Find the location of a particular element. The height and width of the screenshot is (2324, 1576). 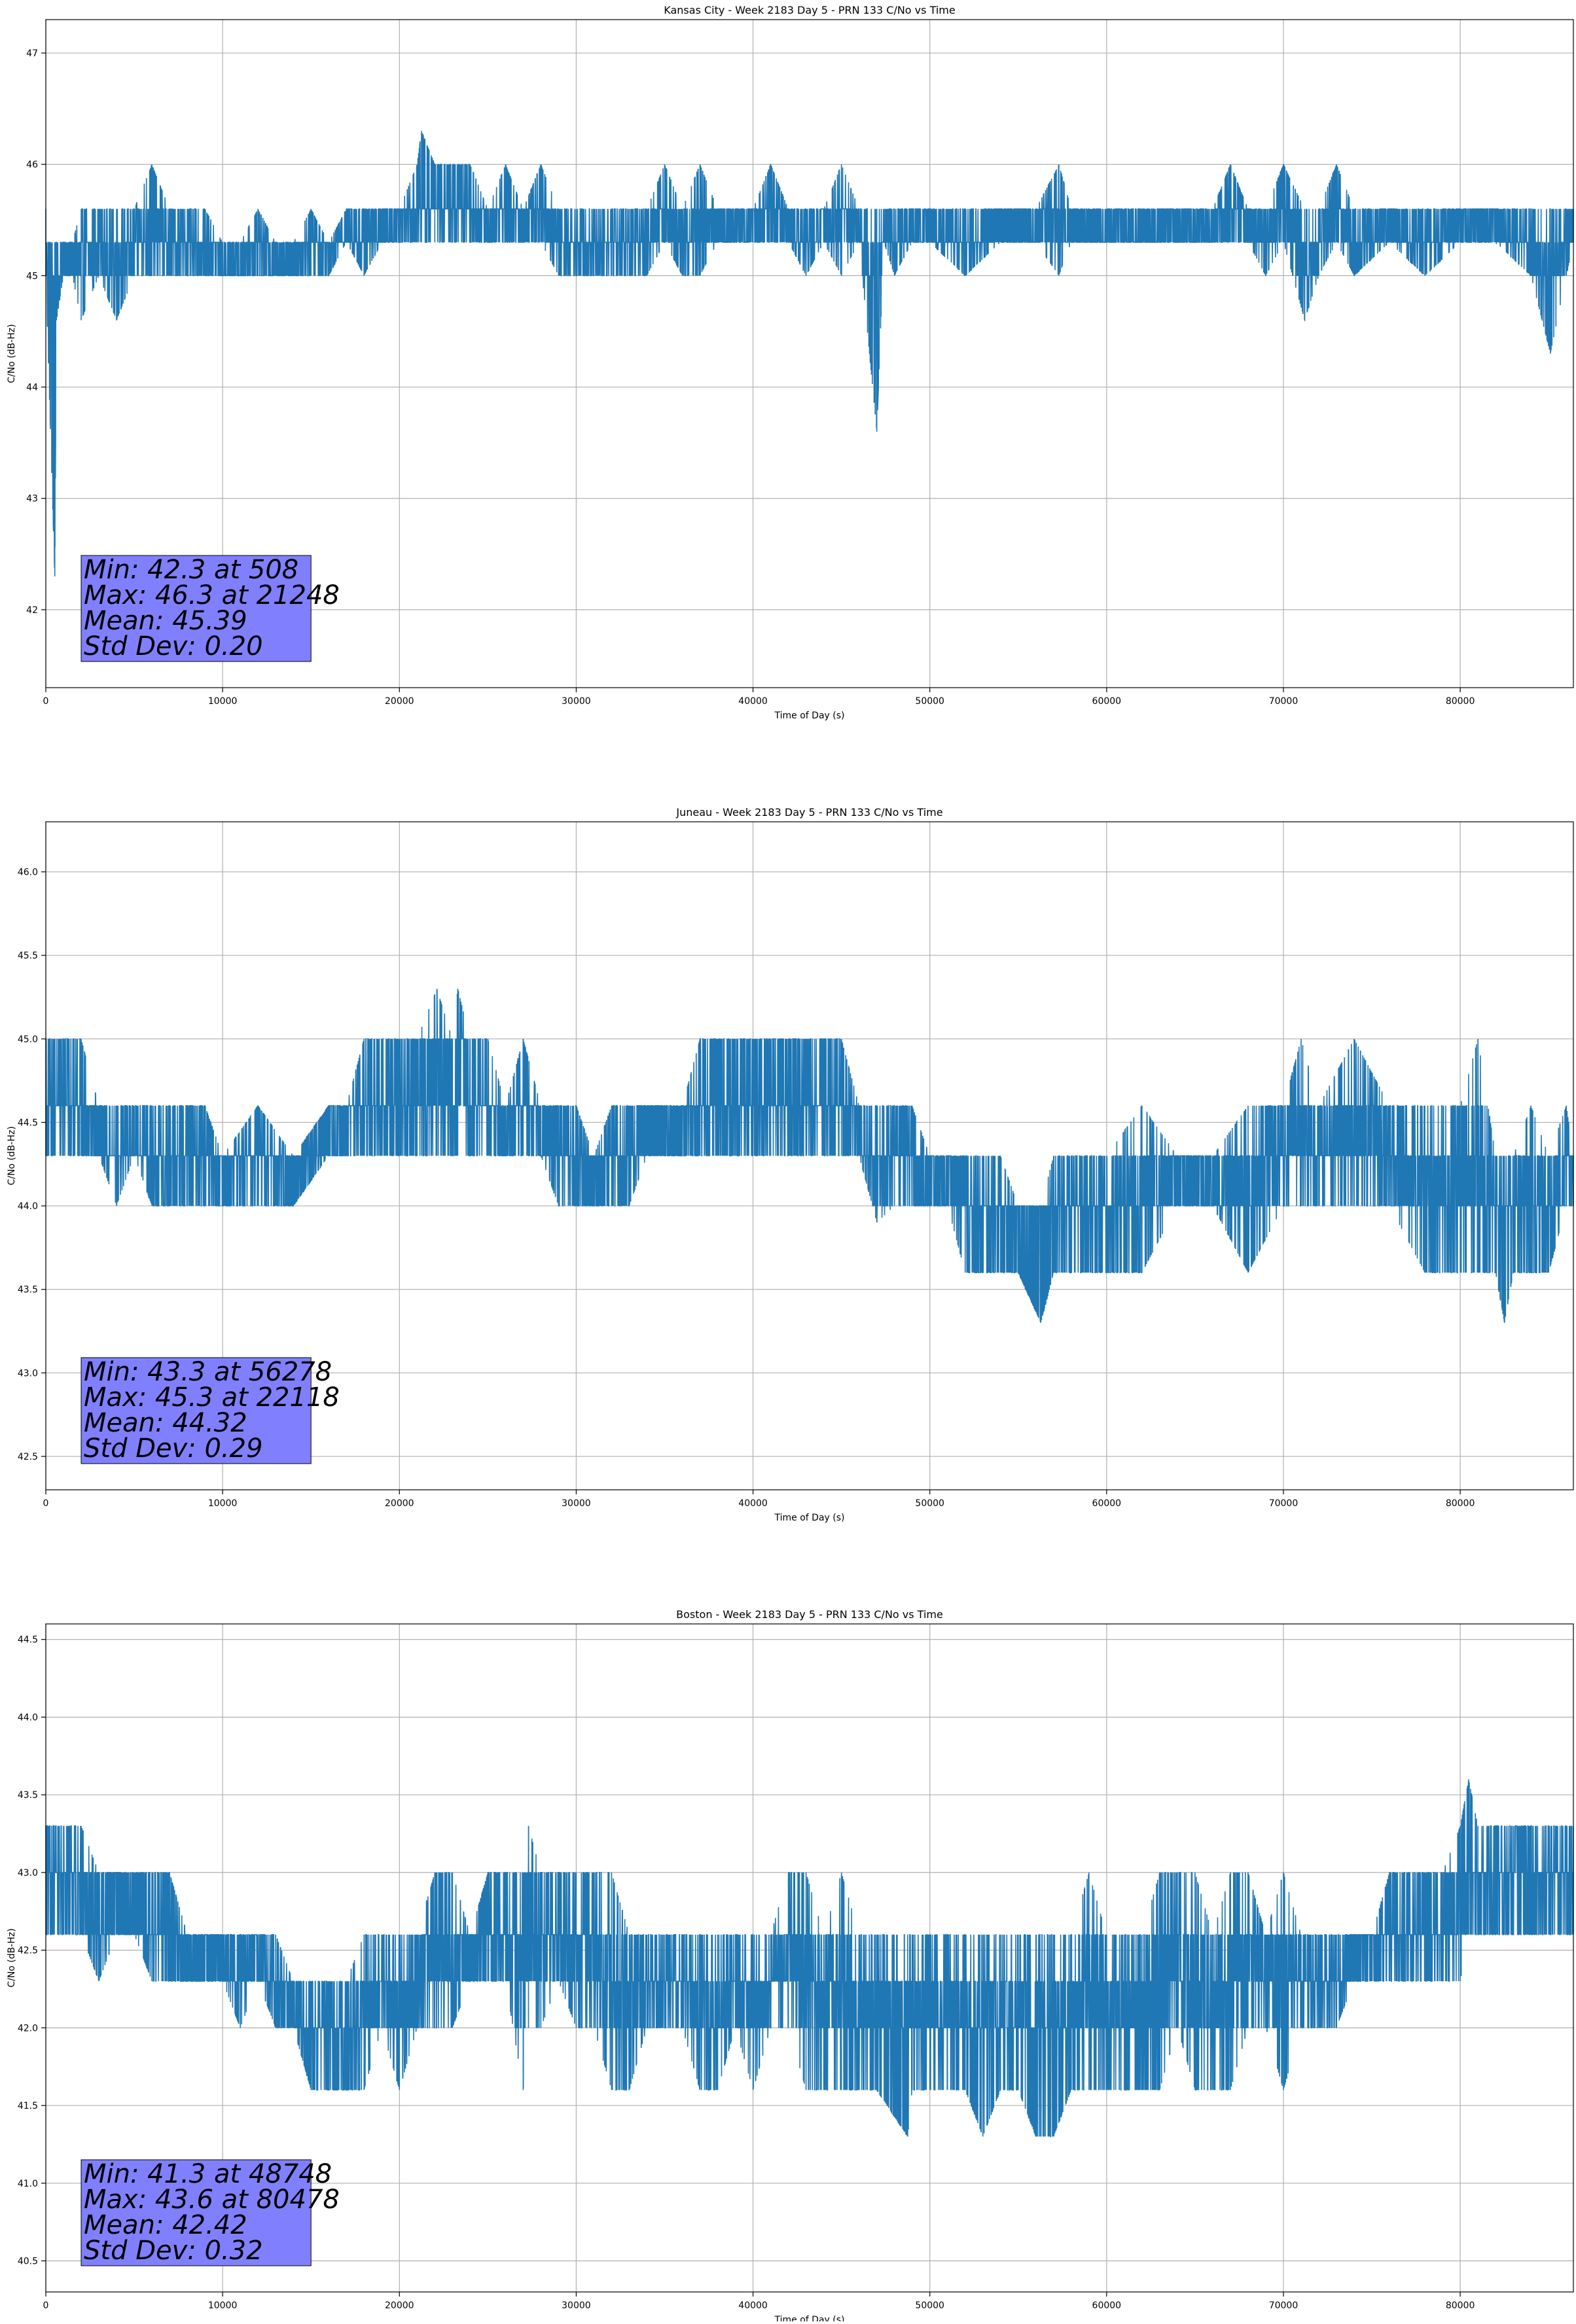

y-tick-label: 46 is located at coordinates (32, 165).